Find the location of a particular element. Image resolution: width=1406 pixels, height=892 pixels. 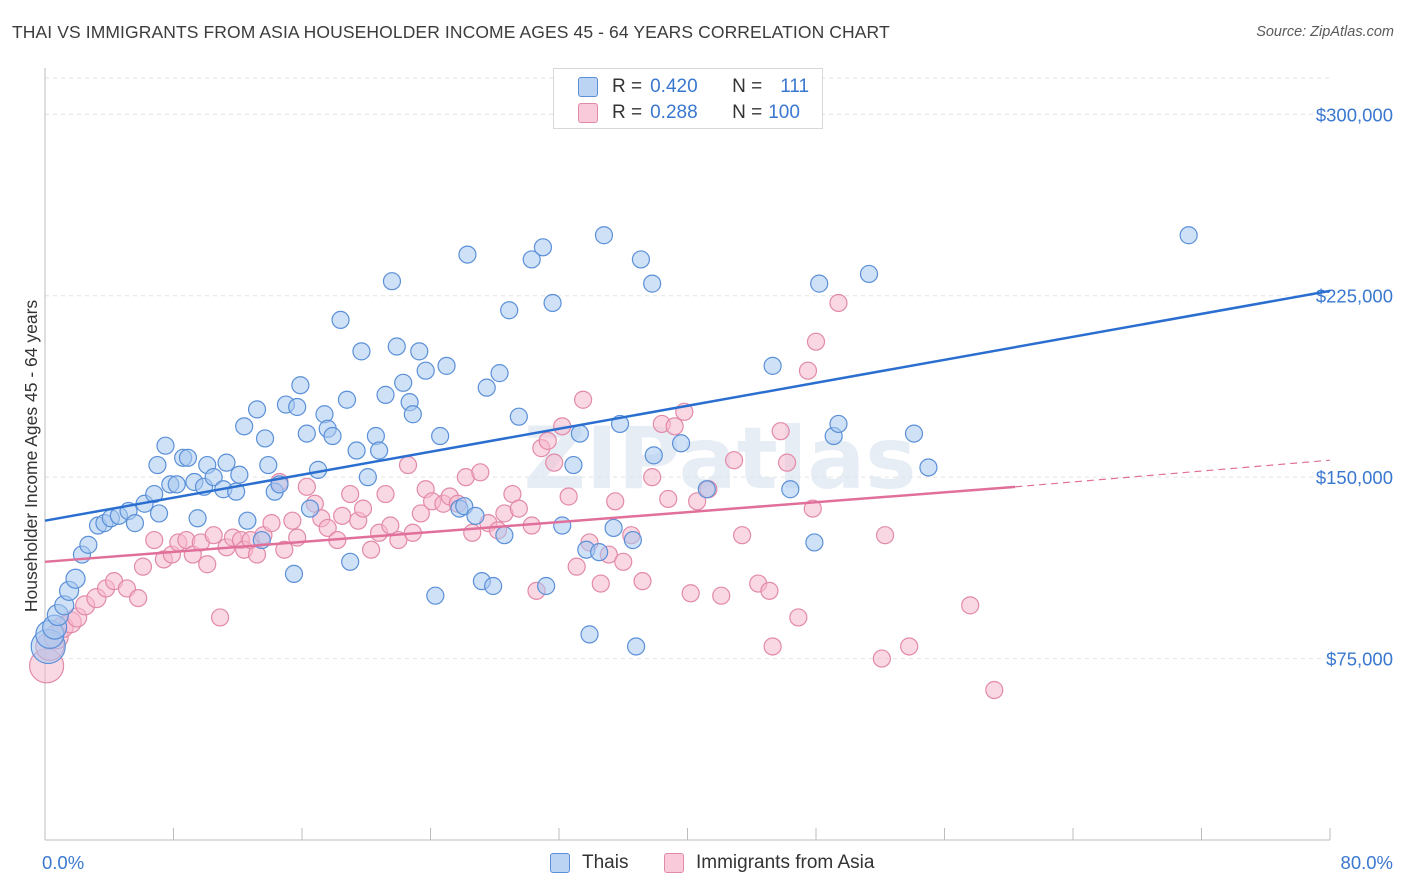

series-label-asia: Immigrants from Asia is located at coordinates (785, 862).